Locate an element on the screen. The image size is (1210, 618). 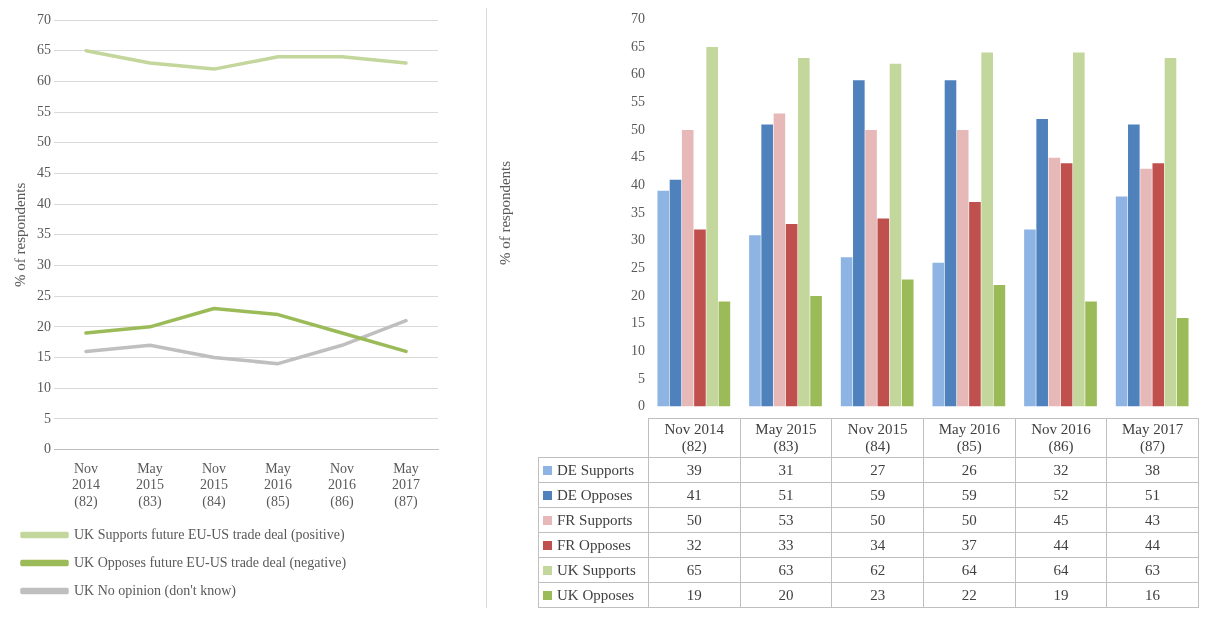
legend-label: FR Supports is located at coordinates (593, 520).